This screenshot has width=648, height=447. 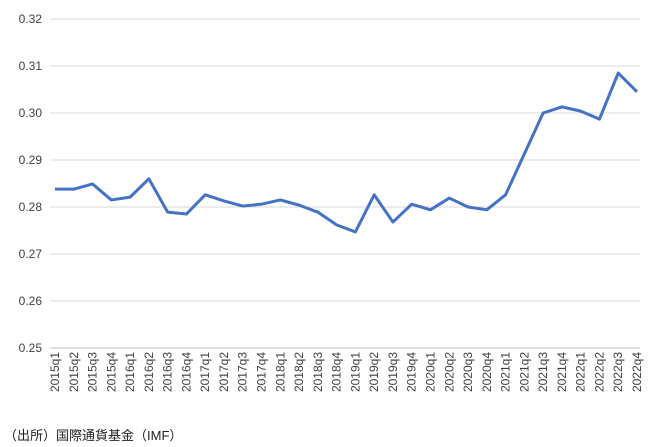 I want to click on x-tick-label: 2017q3, so click(x=243, y=372).